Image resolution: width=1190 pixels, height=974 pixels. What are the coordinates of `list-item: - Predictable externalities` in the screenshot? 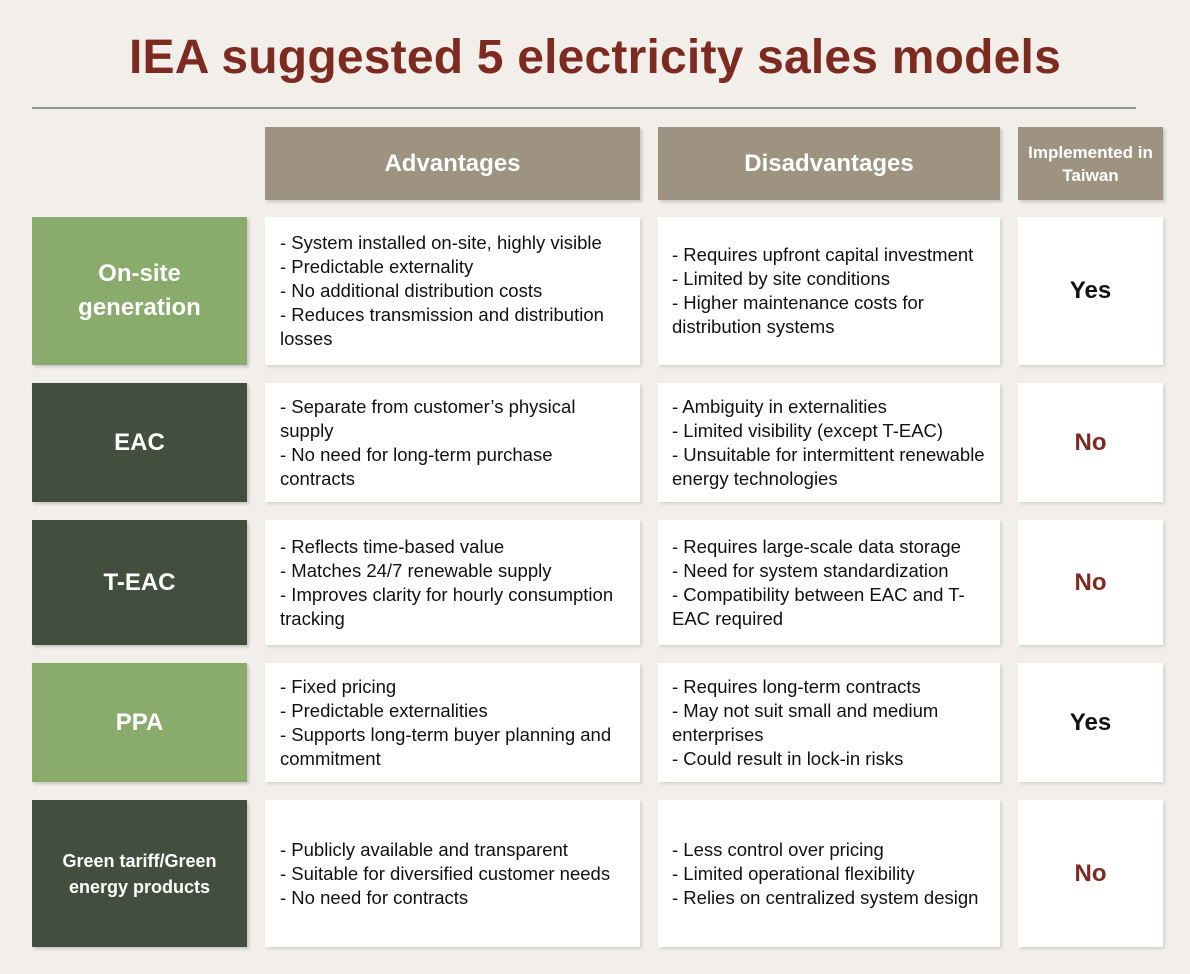 It's located at (384, 710).